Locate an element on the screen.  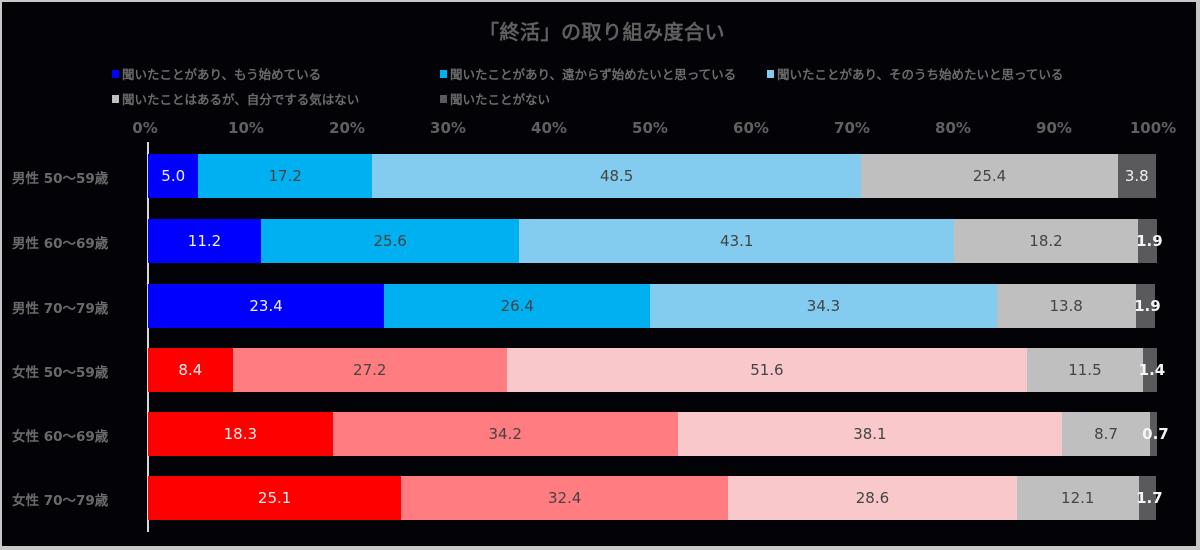
bar-segment: 34.3 is located at coordinates (823, 306).